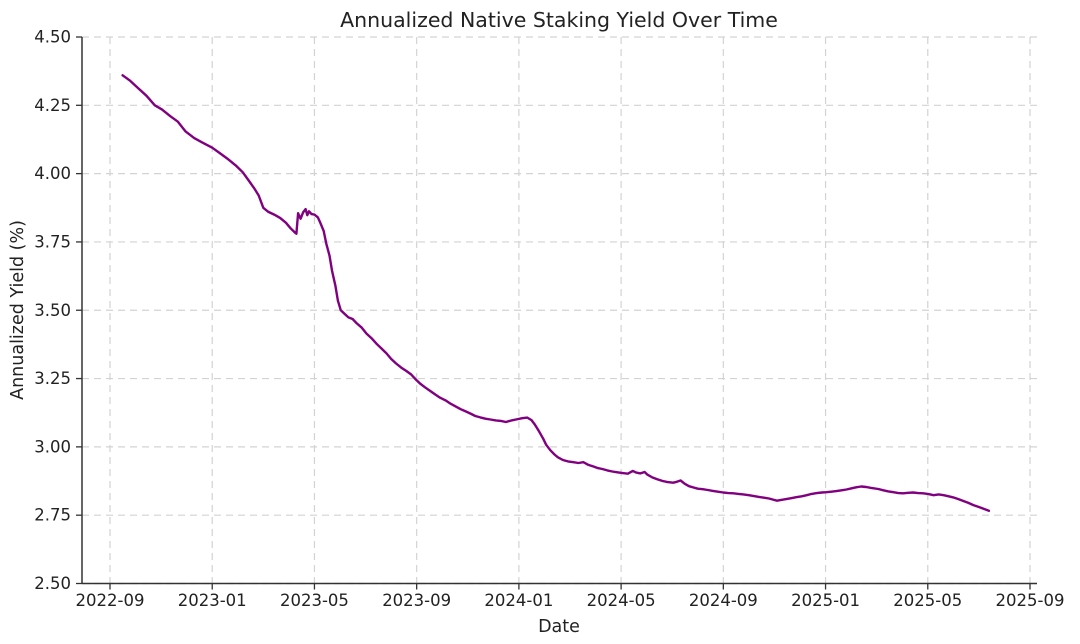 The width and height of the screenshot is (1080, 644). Describe the element at coordinates (52, 241) in the screenshot. I see `y-tick-label: 3.75` at that location.